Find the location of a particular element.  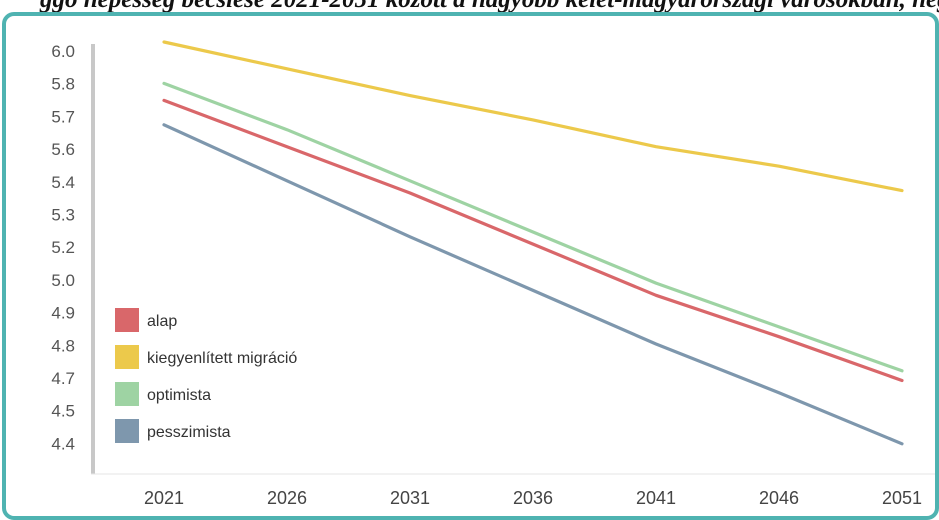

y-tick-label: 4.7 is located at coordinates (63, 378).